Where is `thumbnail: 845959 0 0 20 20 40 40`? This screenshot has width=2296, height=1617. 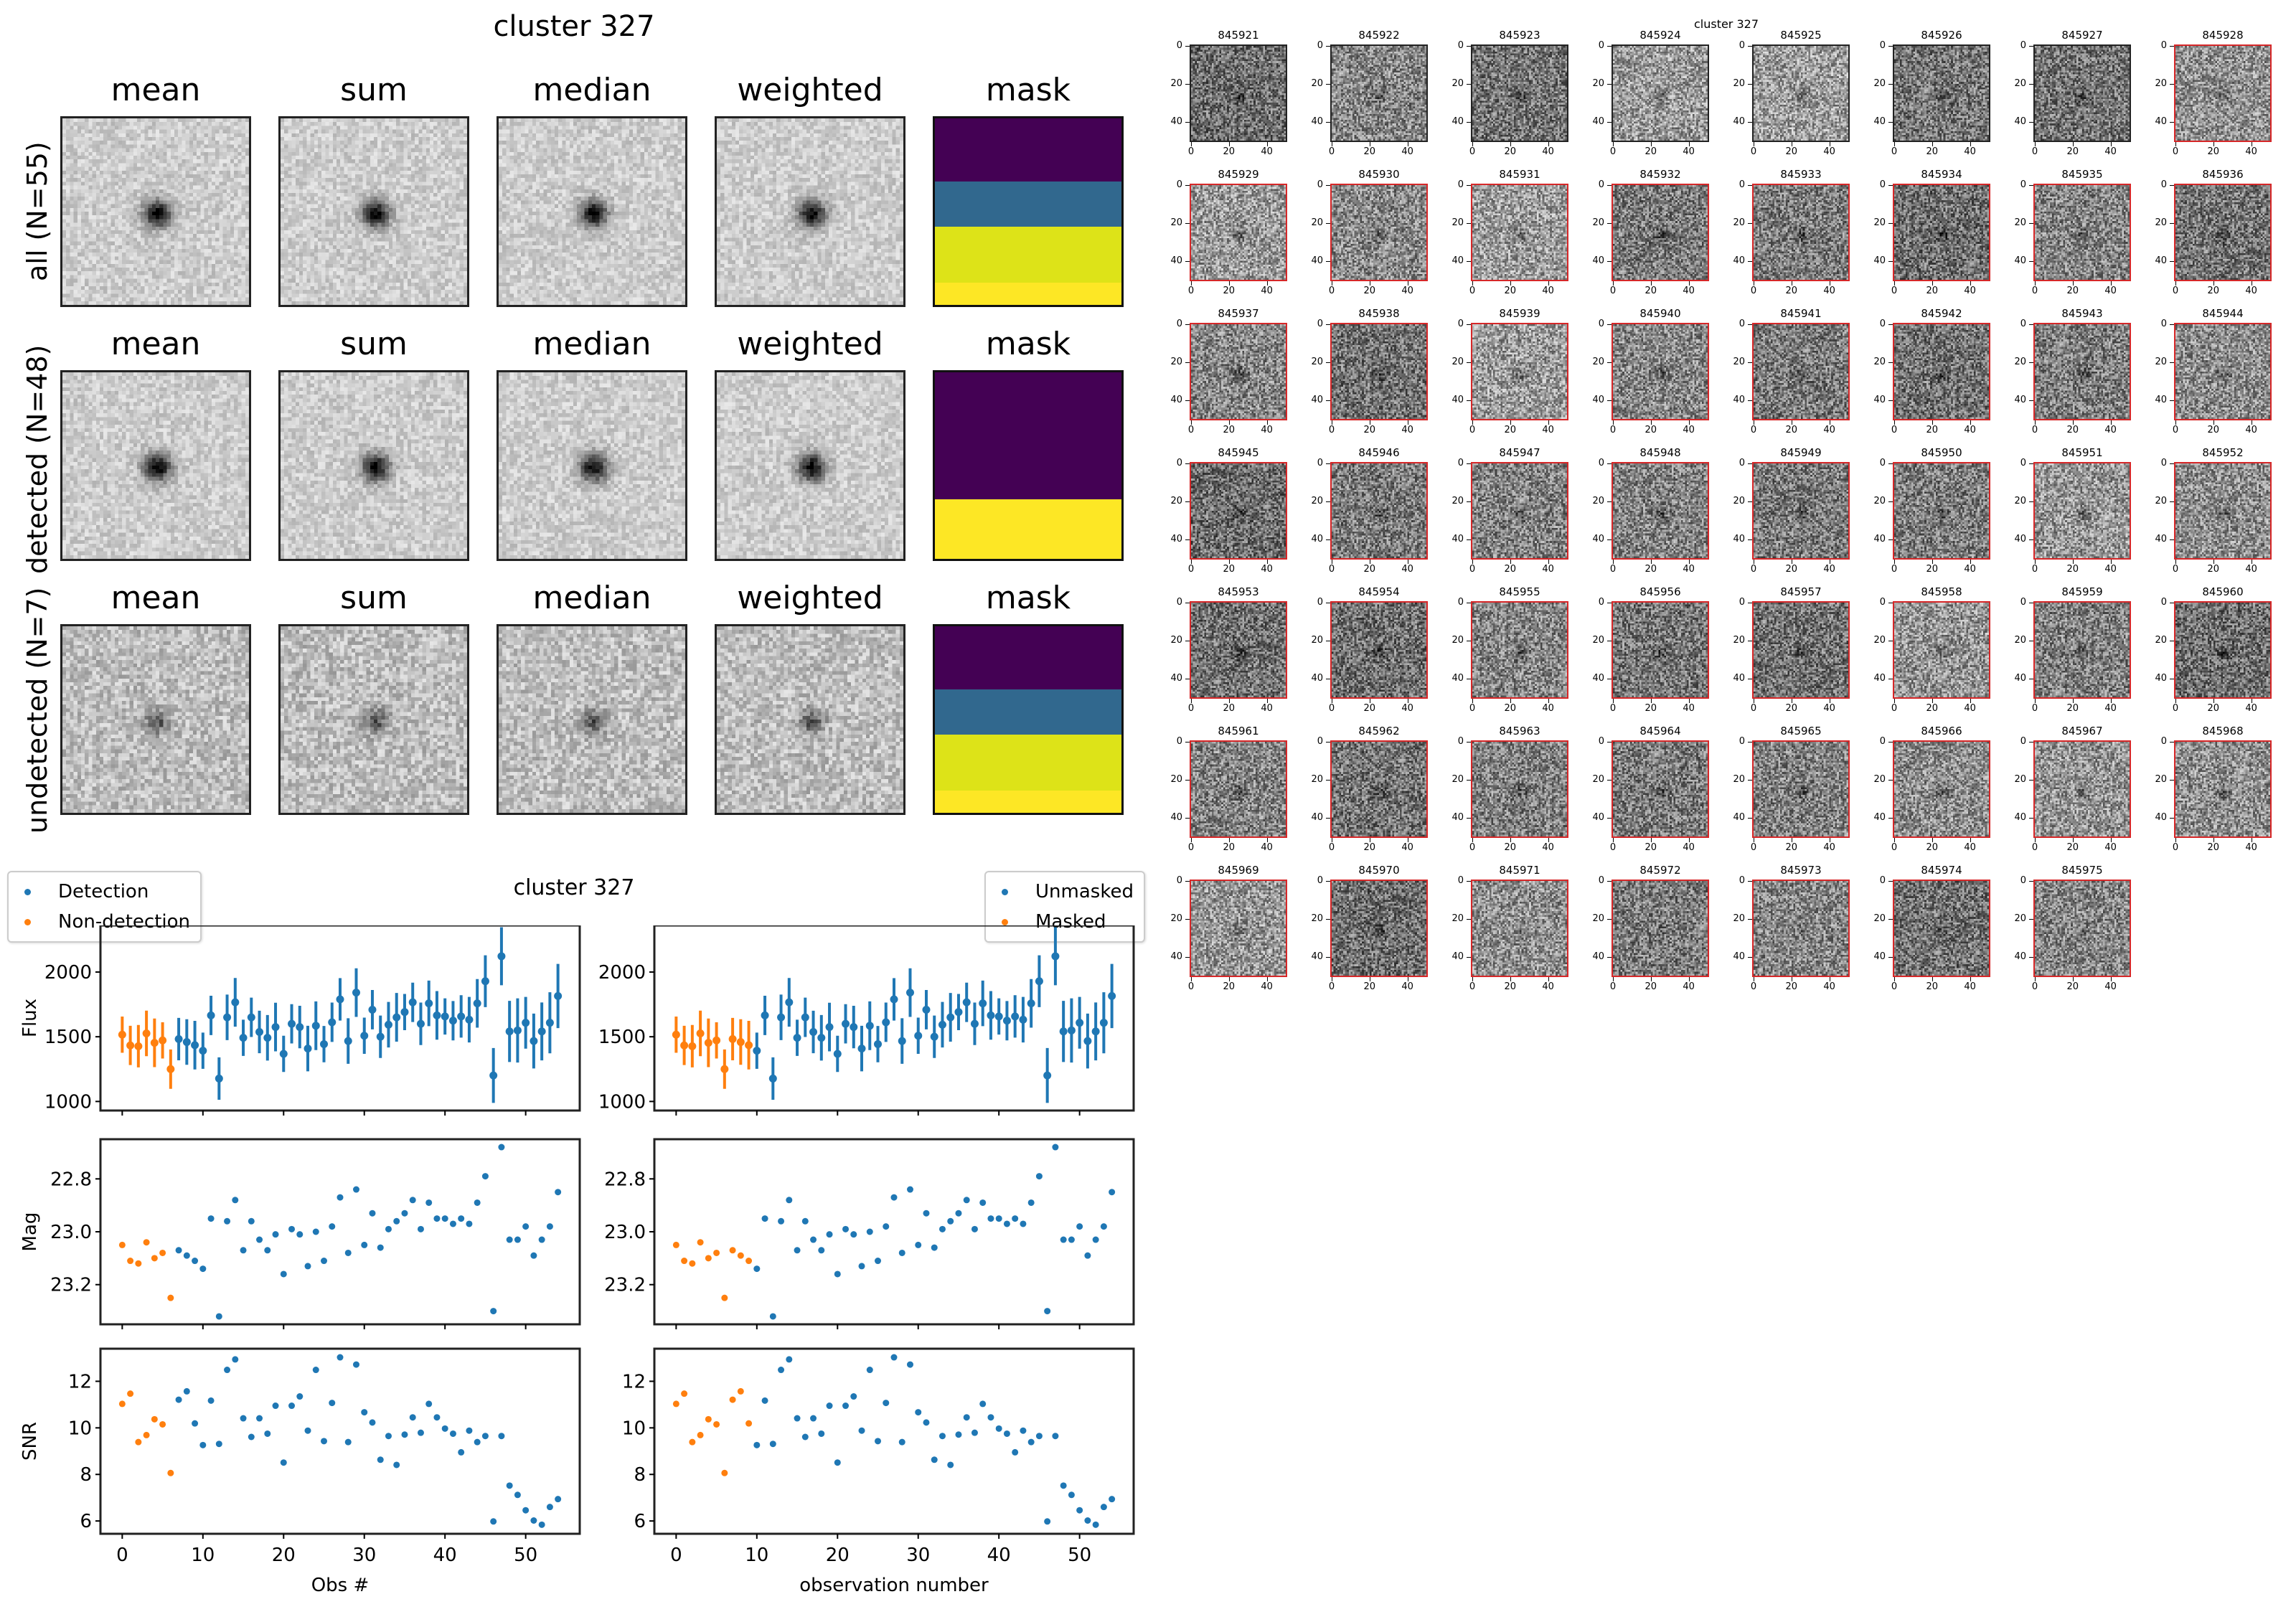 thumbnail: 845959 0 0 20 20 40 40 is located at coordinates (2072, 653).